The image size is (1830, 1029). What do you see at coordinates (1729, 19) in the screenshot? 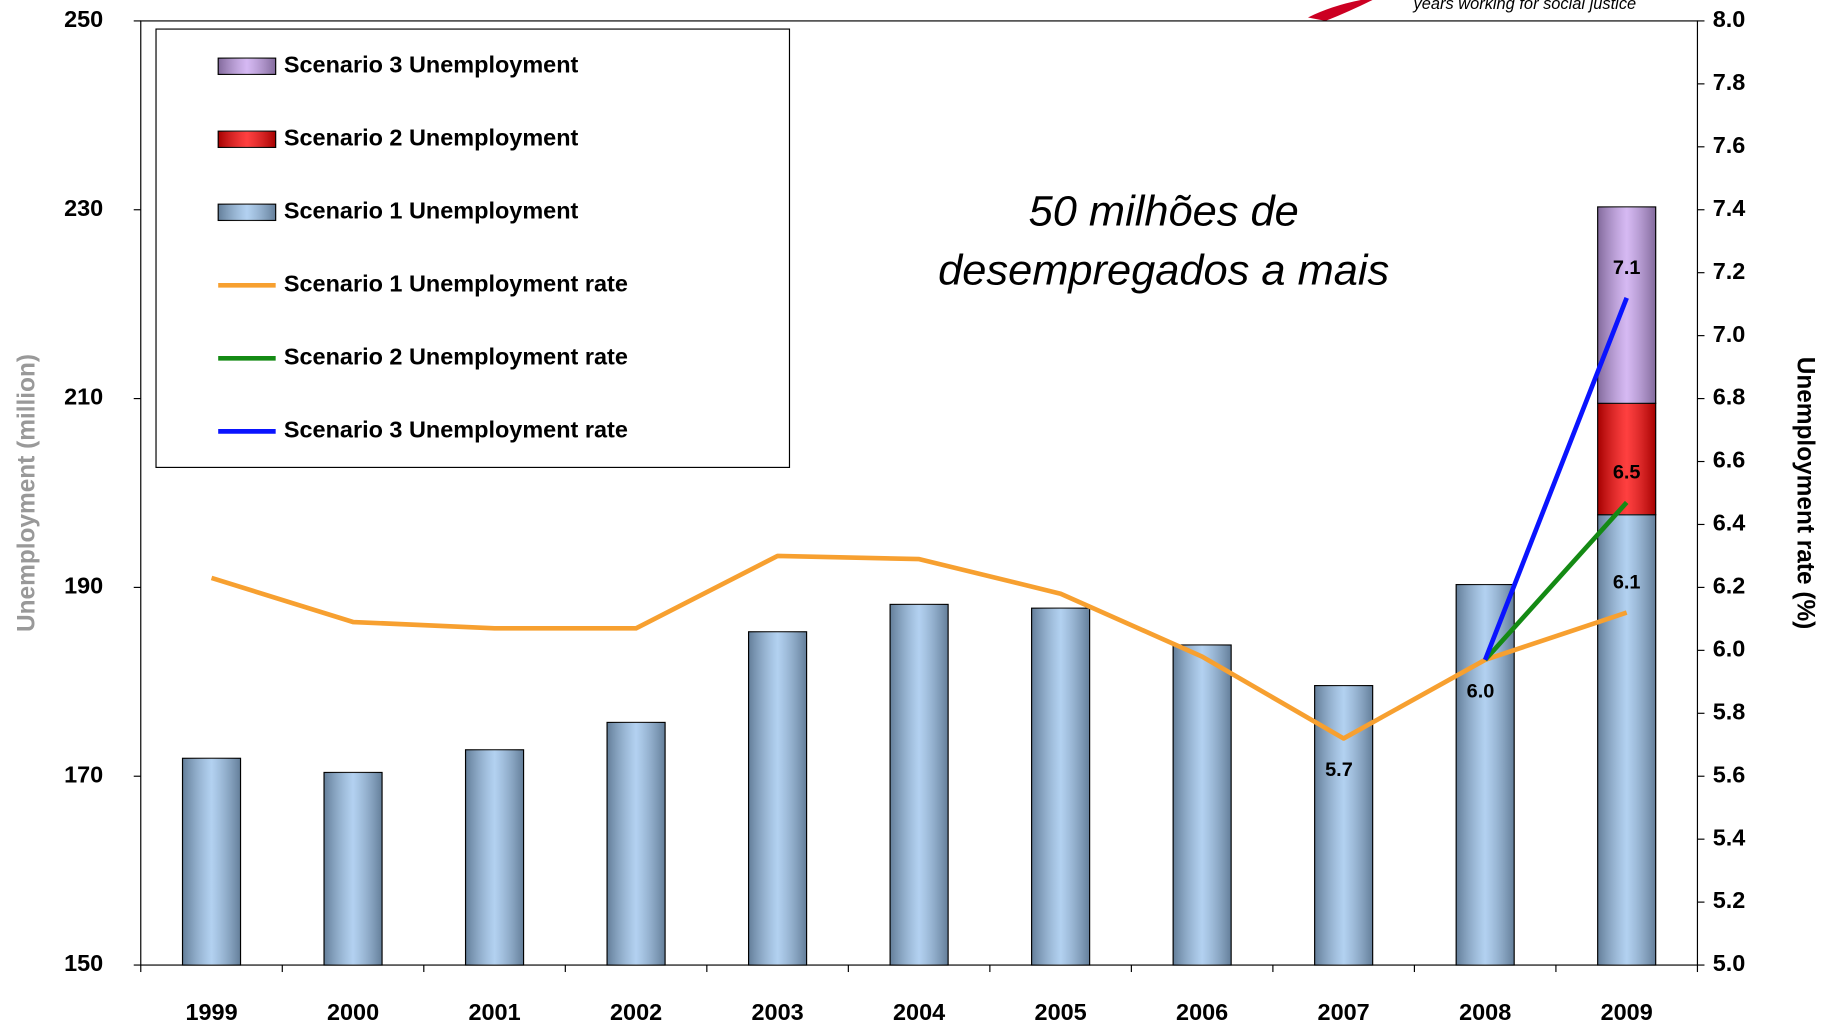
I see `y2-tick-label: 8.0` at bounding box center [1729, 19].